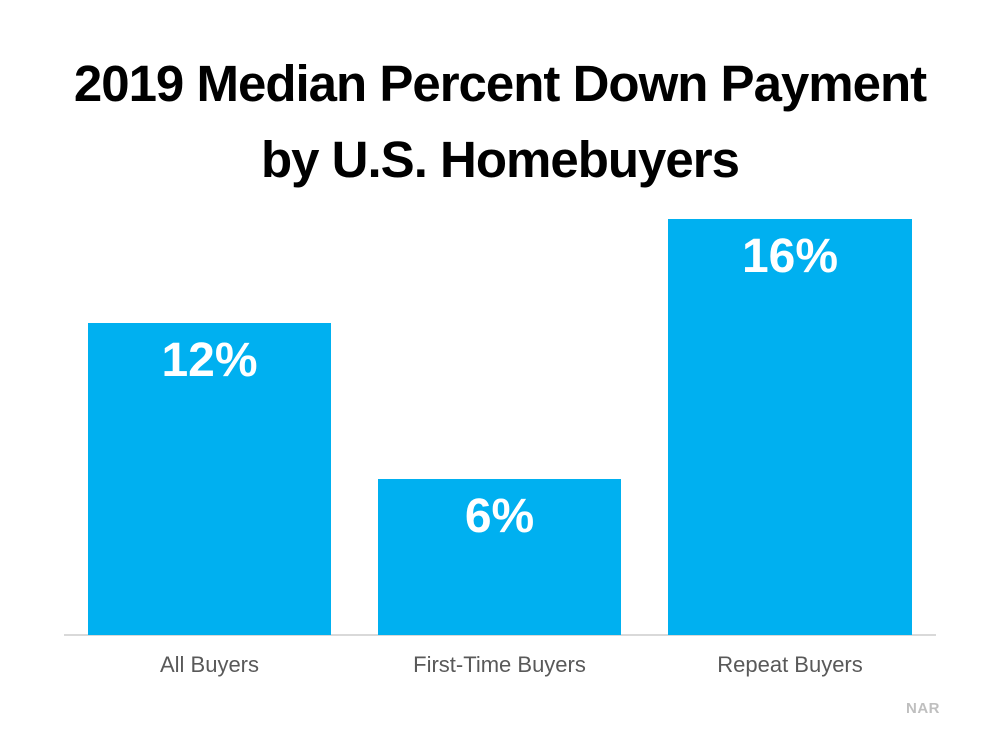 The image size is (1000, 750). What do you see at coordinates (500, 635) in the screenshot?
I see `x-axis-line` at bounding box center [500, 635].